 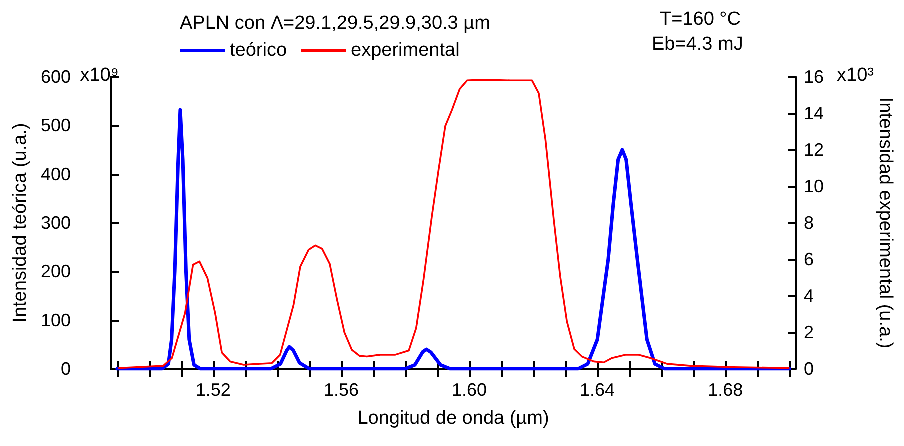 What do you see at coordinates (405, 50) in the screenshot?
I see `legend-label: experimental` at bounding box center [405, 50].